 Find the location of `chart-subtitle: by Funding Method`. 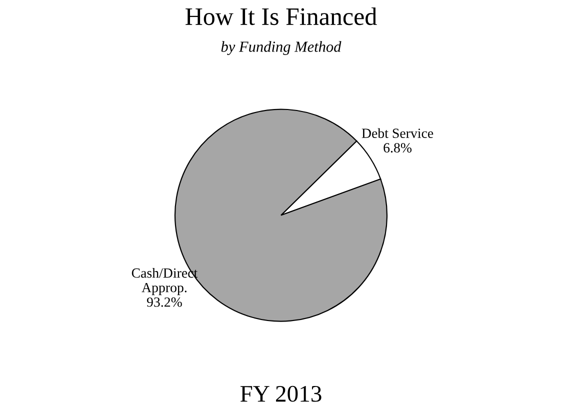

chart-subtitle: by Funding Method is located at coordinates (281, 48).